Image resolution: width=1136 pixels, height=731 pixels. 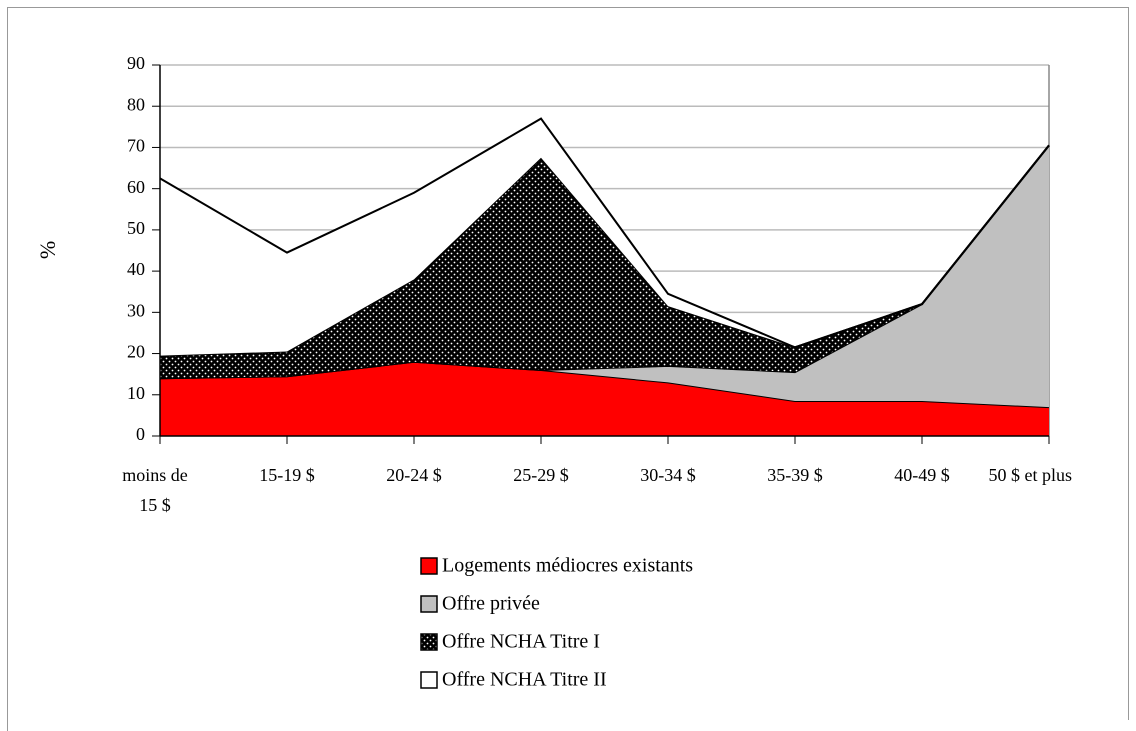 What do you see at coordinates (491, 604) in the screenshot?
I see `legend-label: Offre privée` at bounding box center [491, 604].